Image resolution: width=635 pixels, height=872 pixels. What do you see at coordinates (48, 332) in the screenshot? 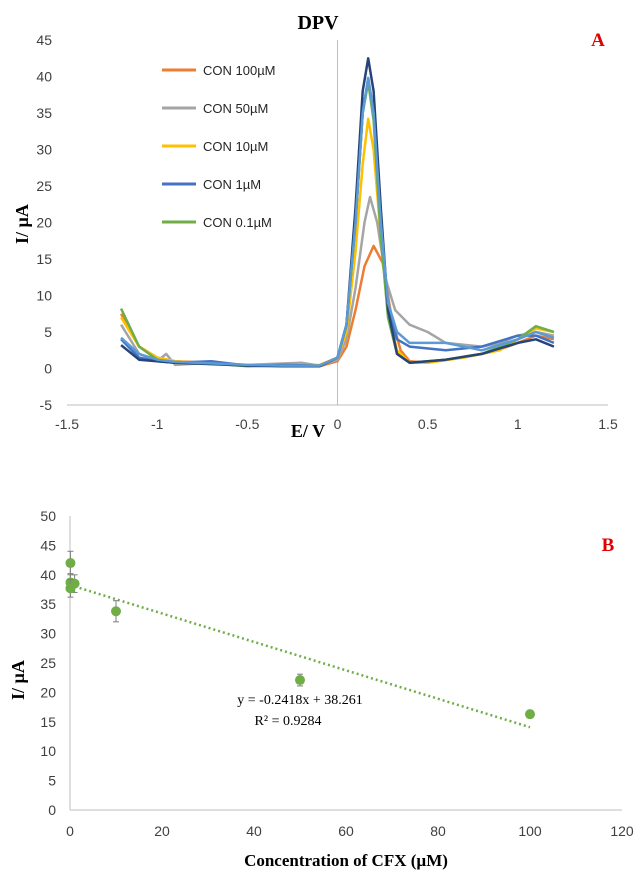
I see `chart-a-y-tick-label: 5` at bounding box center [48, 332].